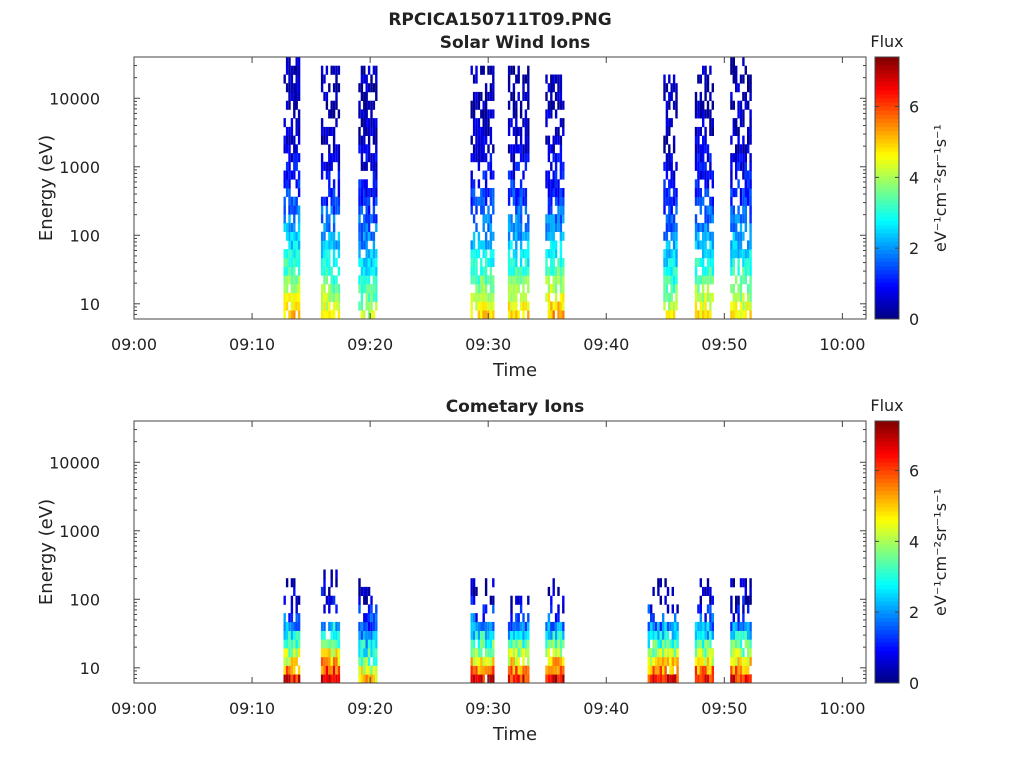  I want to click on x-axis-label: Time, so click(514, 370).